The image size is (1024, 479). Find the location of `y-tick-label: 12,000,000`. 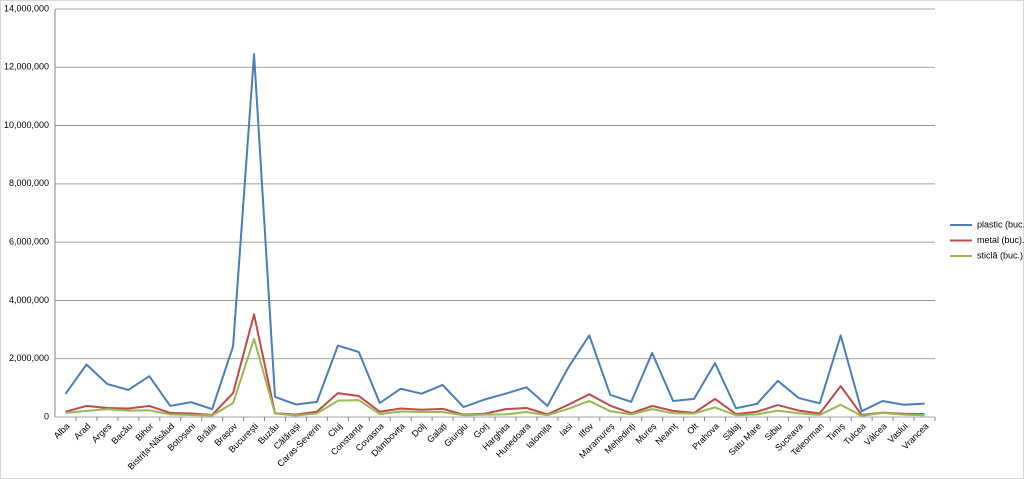

y-tick-label: 12,000,000 is located at coordinates (26, 67).